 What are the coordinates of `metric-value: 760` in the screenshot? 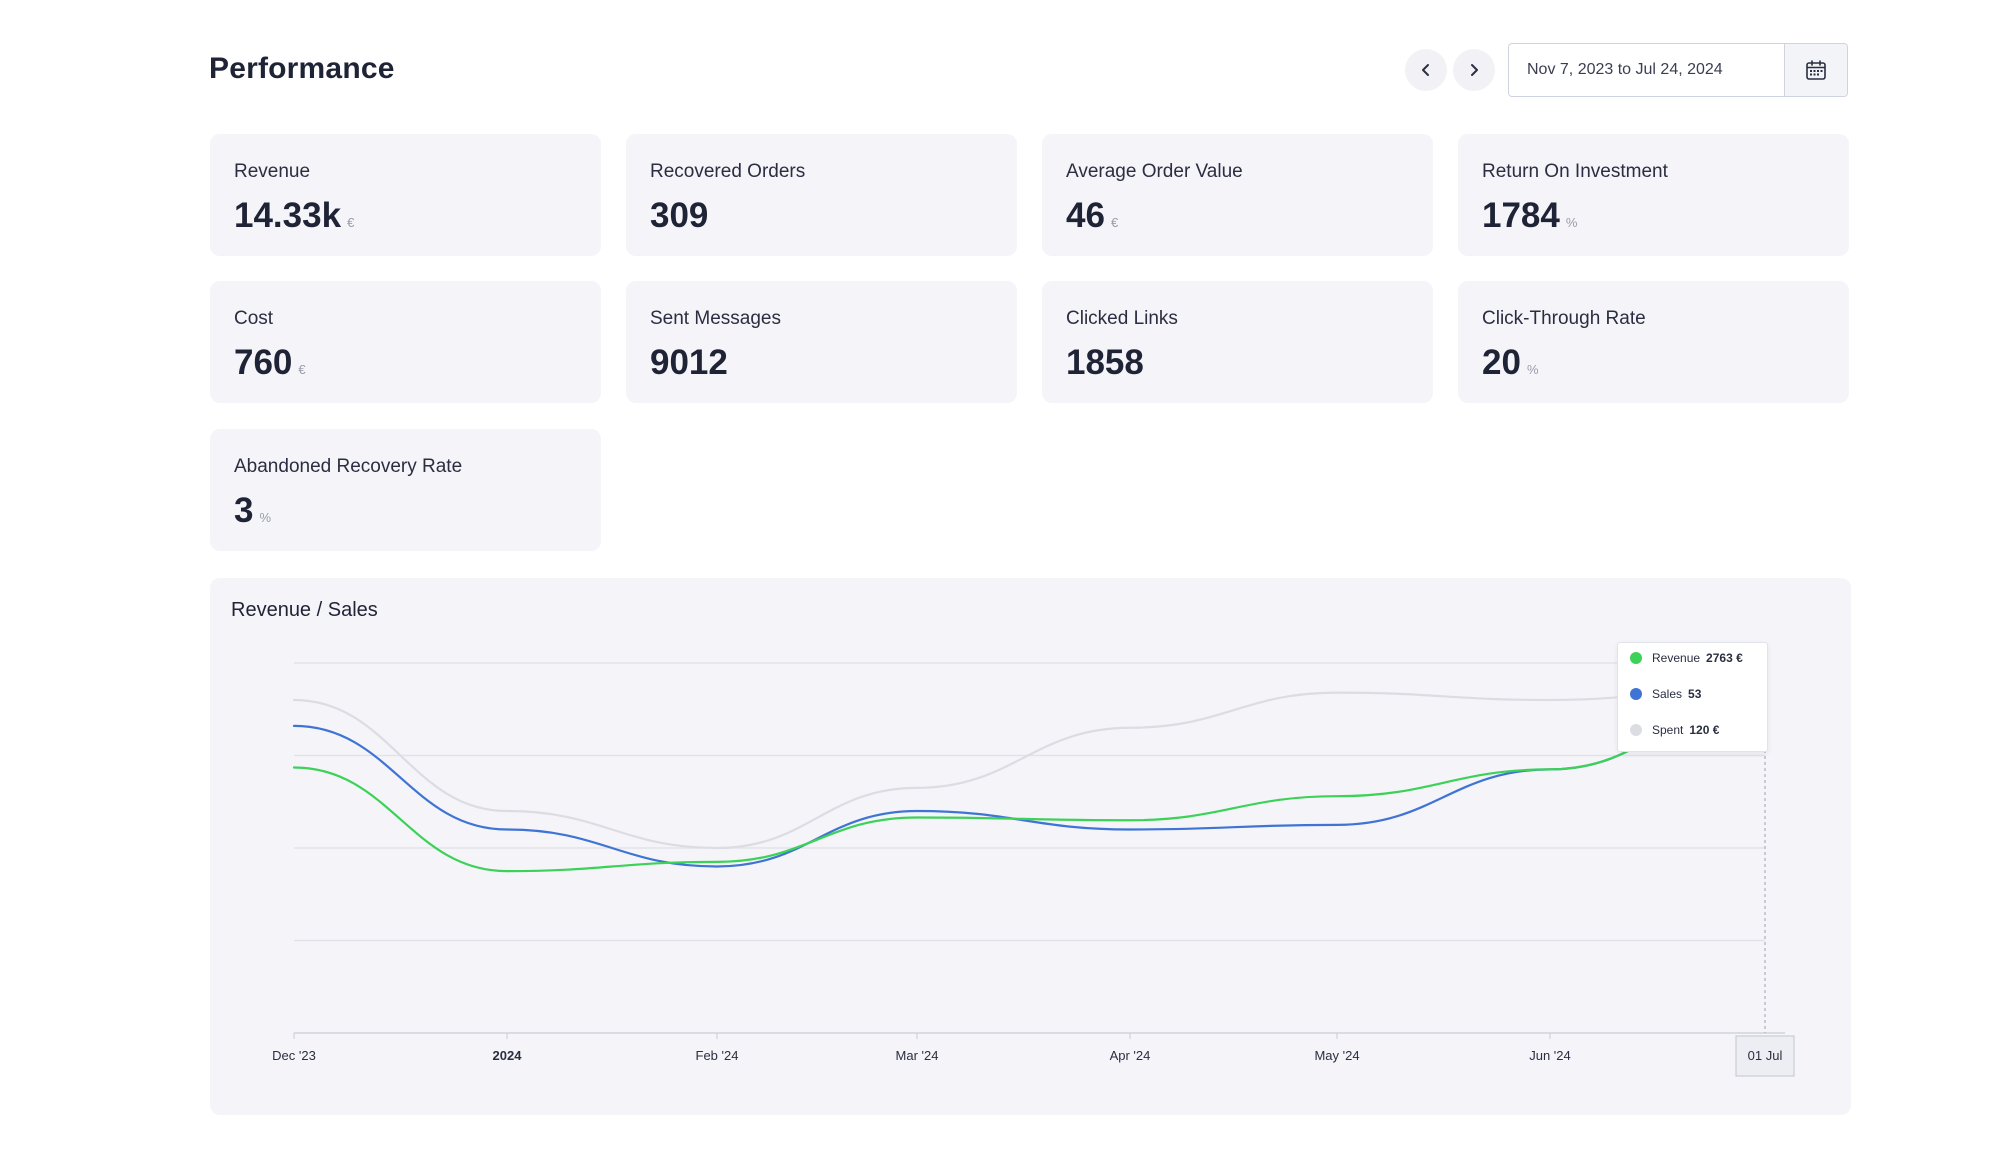 It's located at (263, 362).